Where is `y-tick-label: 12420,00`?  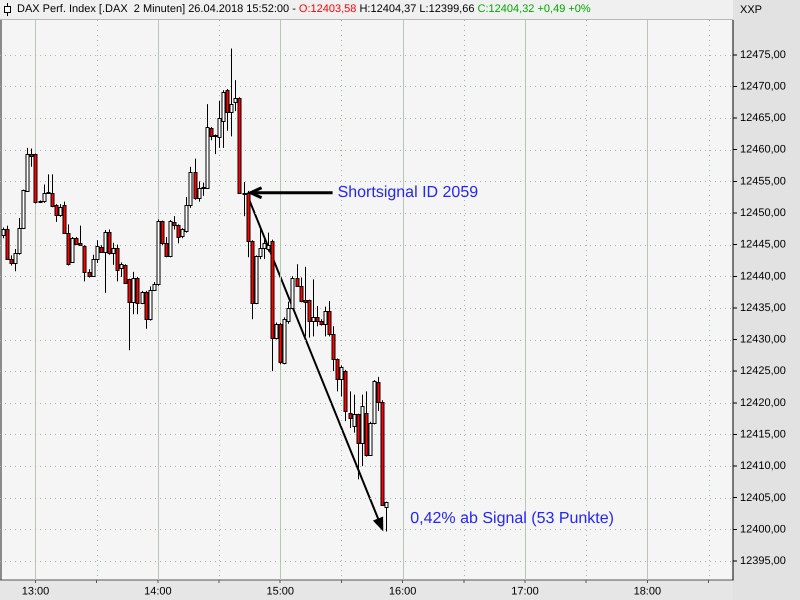 y-tick-label: 12420,00 is located at coordinates (763, 402).